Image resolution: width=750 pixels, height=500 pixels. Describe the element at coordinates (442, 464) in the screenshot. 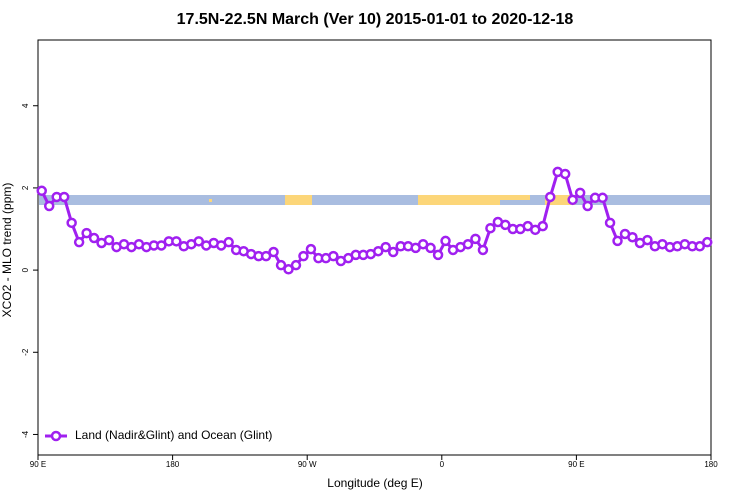

I see `x-tick-label: 0` at that location.